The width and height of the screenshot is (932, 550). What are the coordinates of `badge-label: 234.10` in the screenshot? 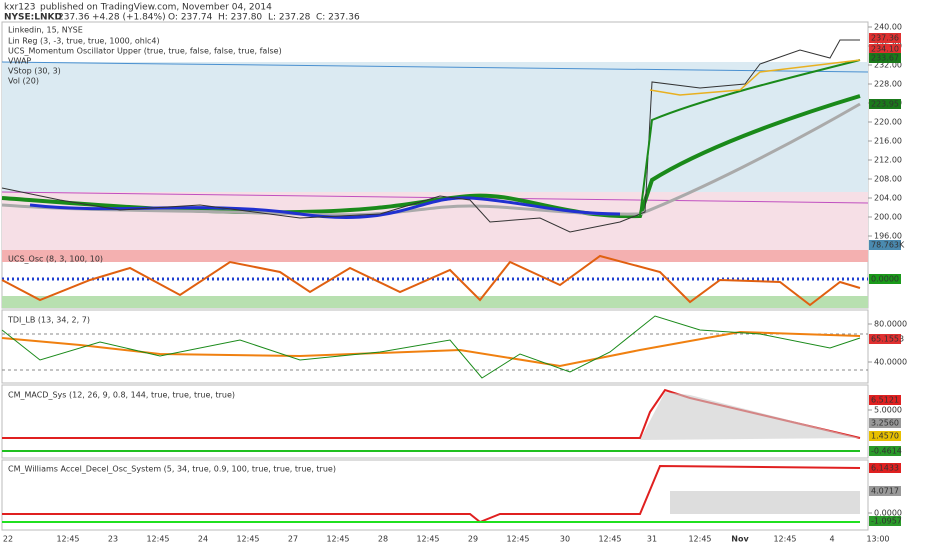 It's located at (885, 49).